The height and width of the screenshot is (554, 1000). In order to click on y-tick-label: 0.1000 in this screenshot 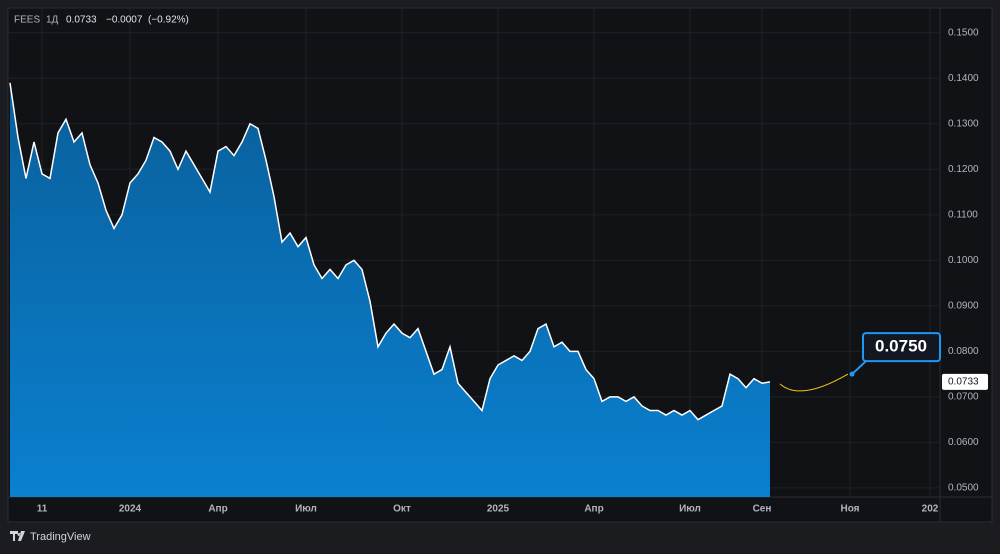, I will do `click(963, 260)`.